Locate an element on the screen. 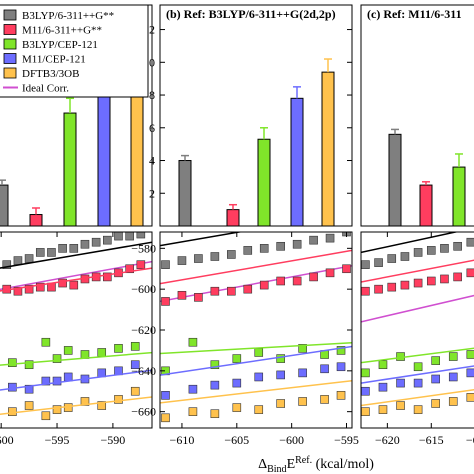  bar-panel: (c) Ref: M11/6-311 is located at coordinates (417, 115).